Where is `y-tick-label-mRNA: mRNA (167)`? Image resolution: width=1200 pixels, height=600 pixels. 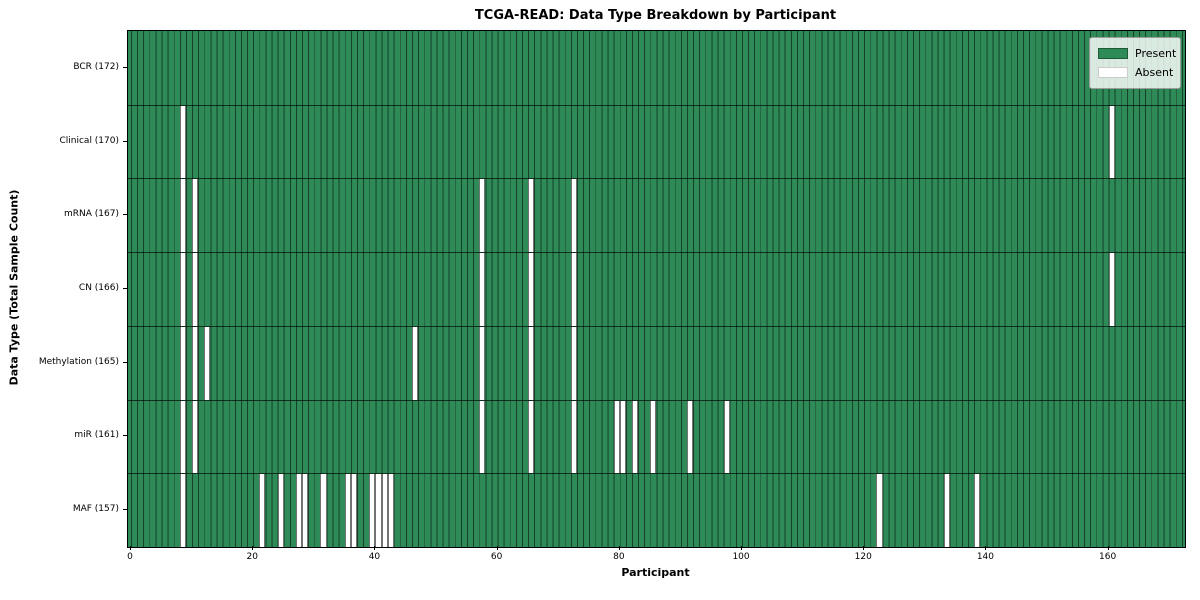 y-tick-label-mRNA: mRNA (167) is located at coordinates (91, 214).